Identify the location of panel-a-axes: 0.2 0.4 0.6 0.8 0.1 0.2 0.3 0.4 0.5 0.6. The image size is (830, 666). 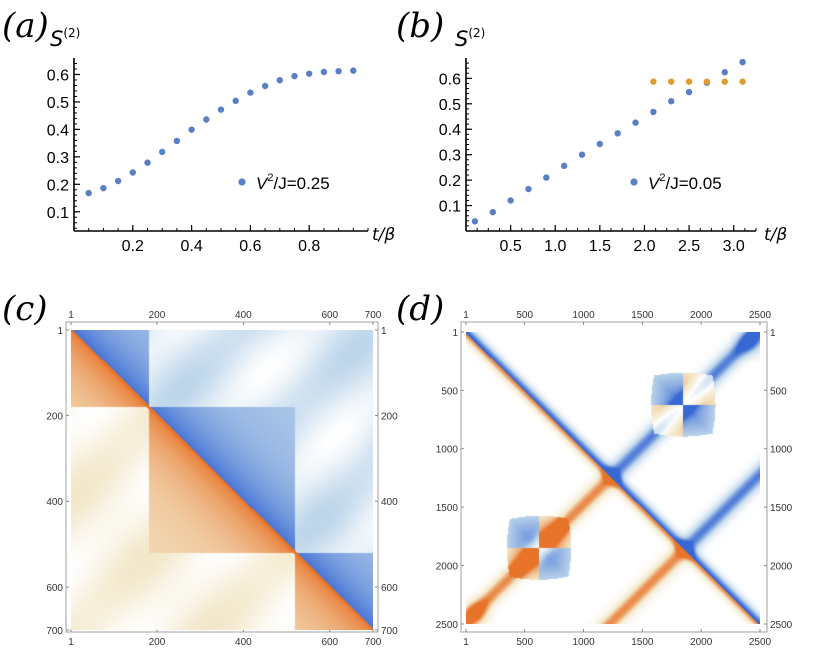
(208, 156).